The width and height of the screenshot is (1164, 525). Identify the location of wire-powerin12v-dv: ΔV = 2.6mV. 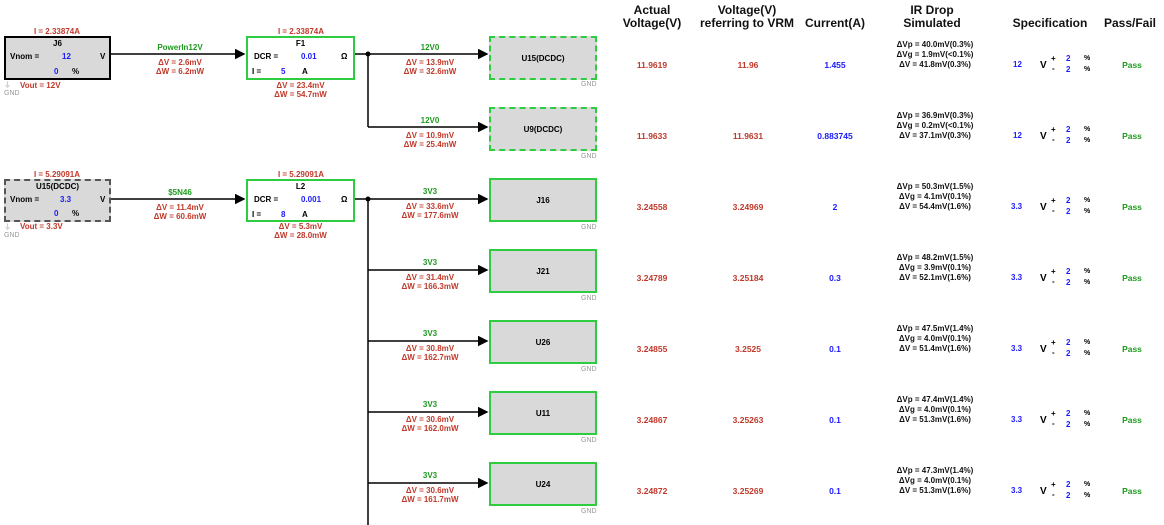
(180, 62).